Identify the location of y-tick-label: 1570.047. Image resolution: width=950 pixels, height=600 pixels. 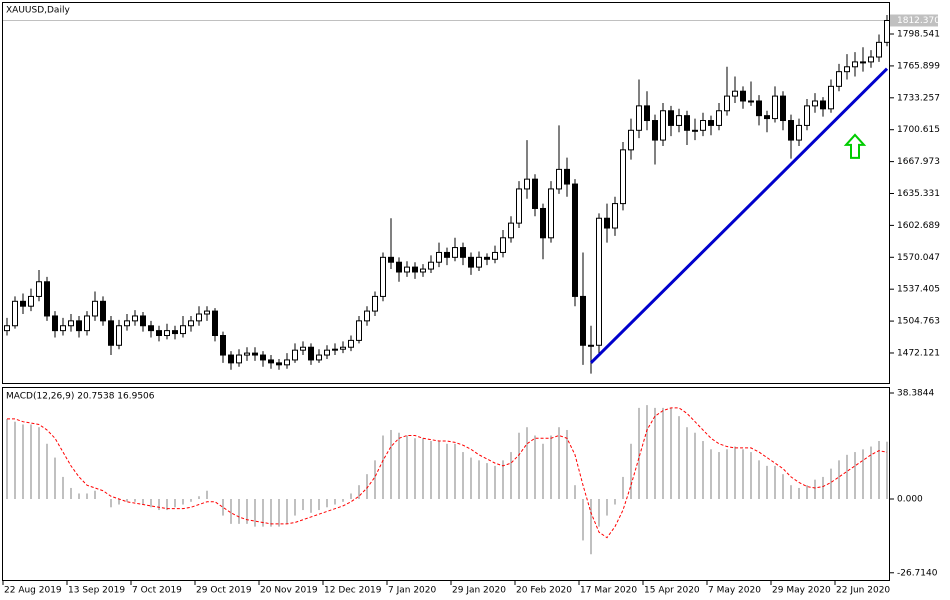
(918, 258).